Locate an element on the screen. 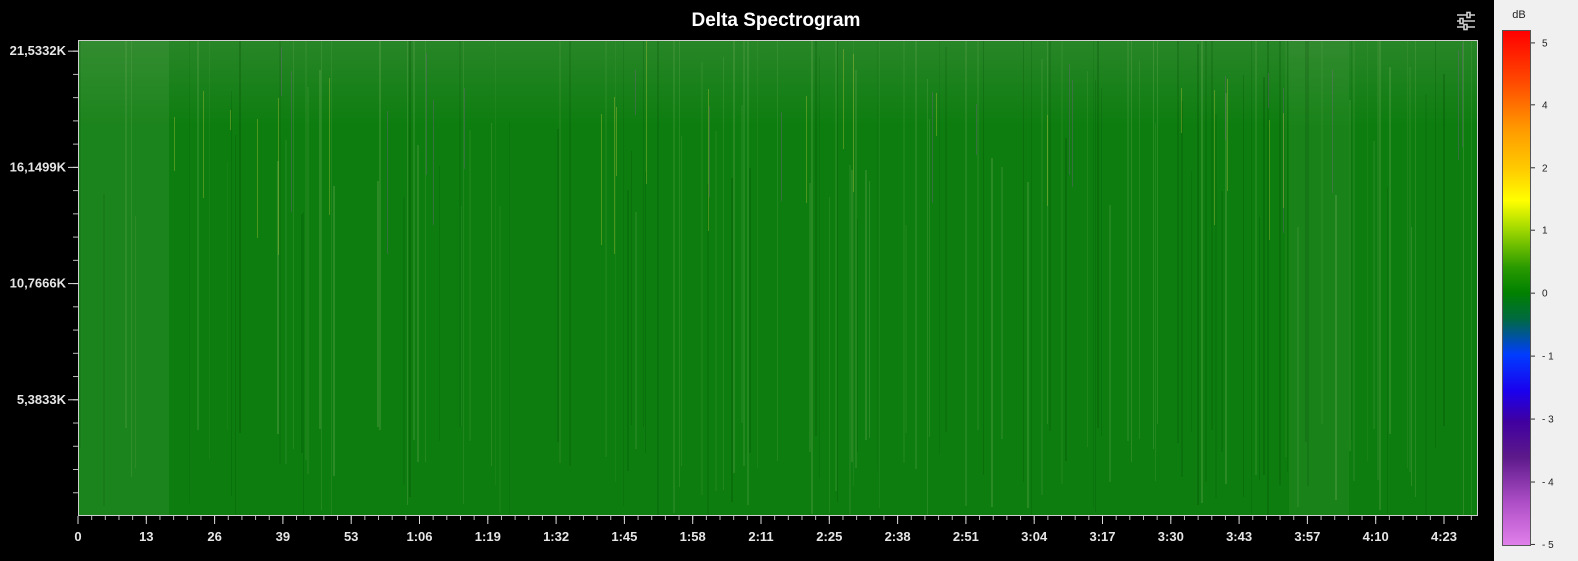 The width and height of the screenshot is (1578, 561). x-tick-label: 1:45 is located at coordinates (624, 536).